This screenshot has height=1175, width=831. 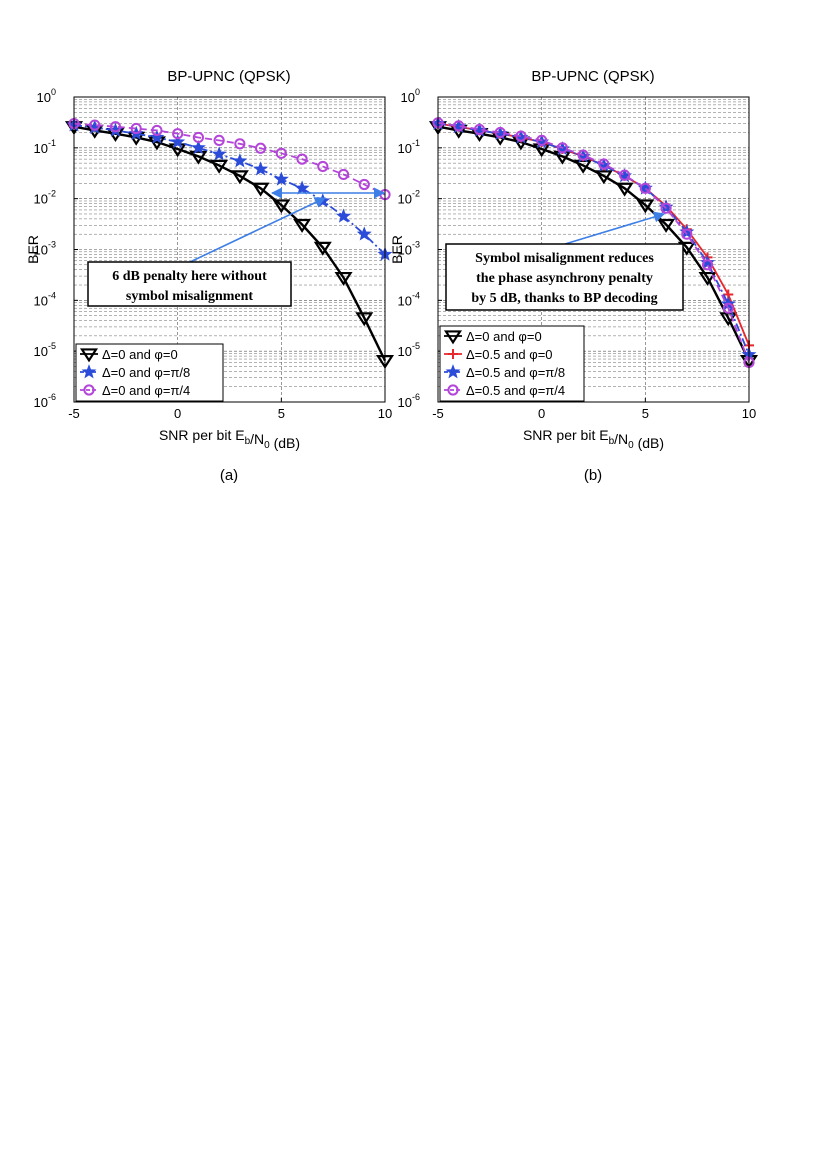 What do you see at coordinates (515, 390) in the screenshot?
I see `legend-label: Δ=0.5 and φ=π/4` at bounding box center [515, 390].